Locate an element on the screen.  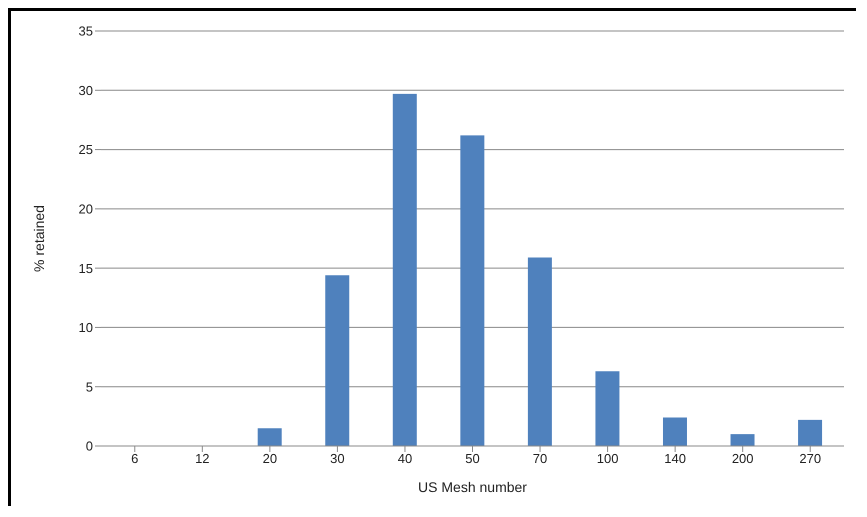
x-tick-label: 70 is located at coordinates (540, 458).